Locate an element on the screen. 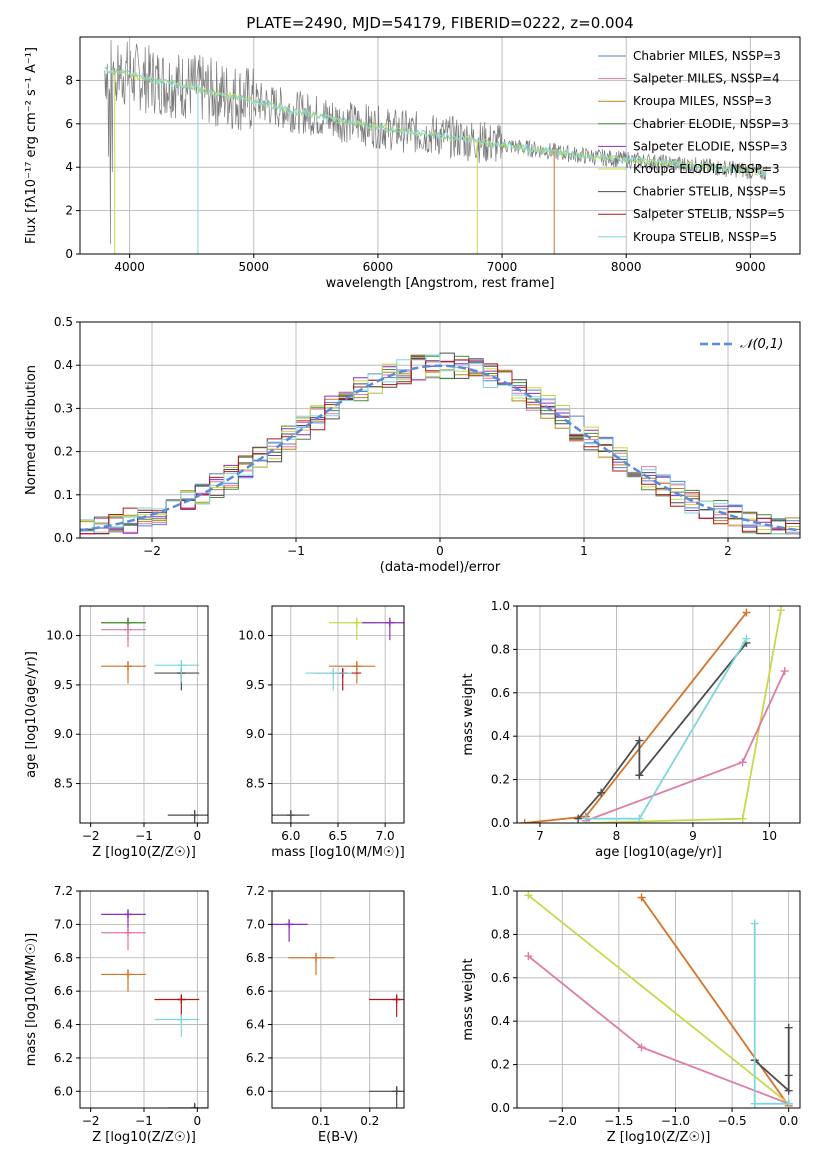 This screenshot has width=819, height=1174. y-tick-label: 6.4 is located at coordinates (255, 1025).